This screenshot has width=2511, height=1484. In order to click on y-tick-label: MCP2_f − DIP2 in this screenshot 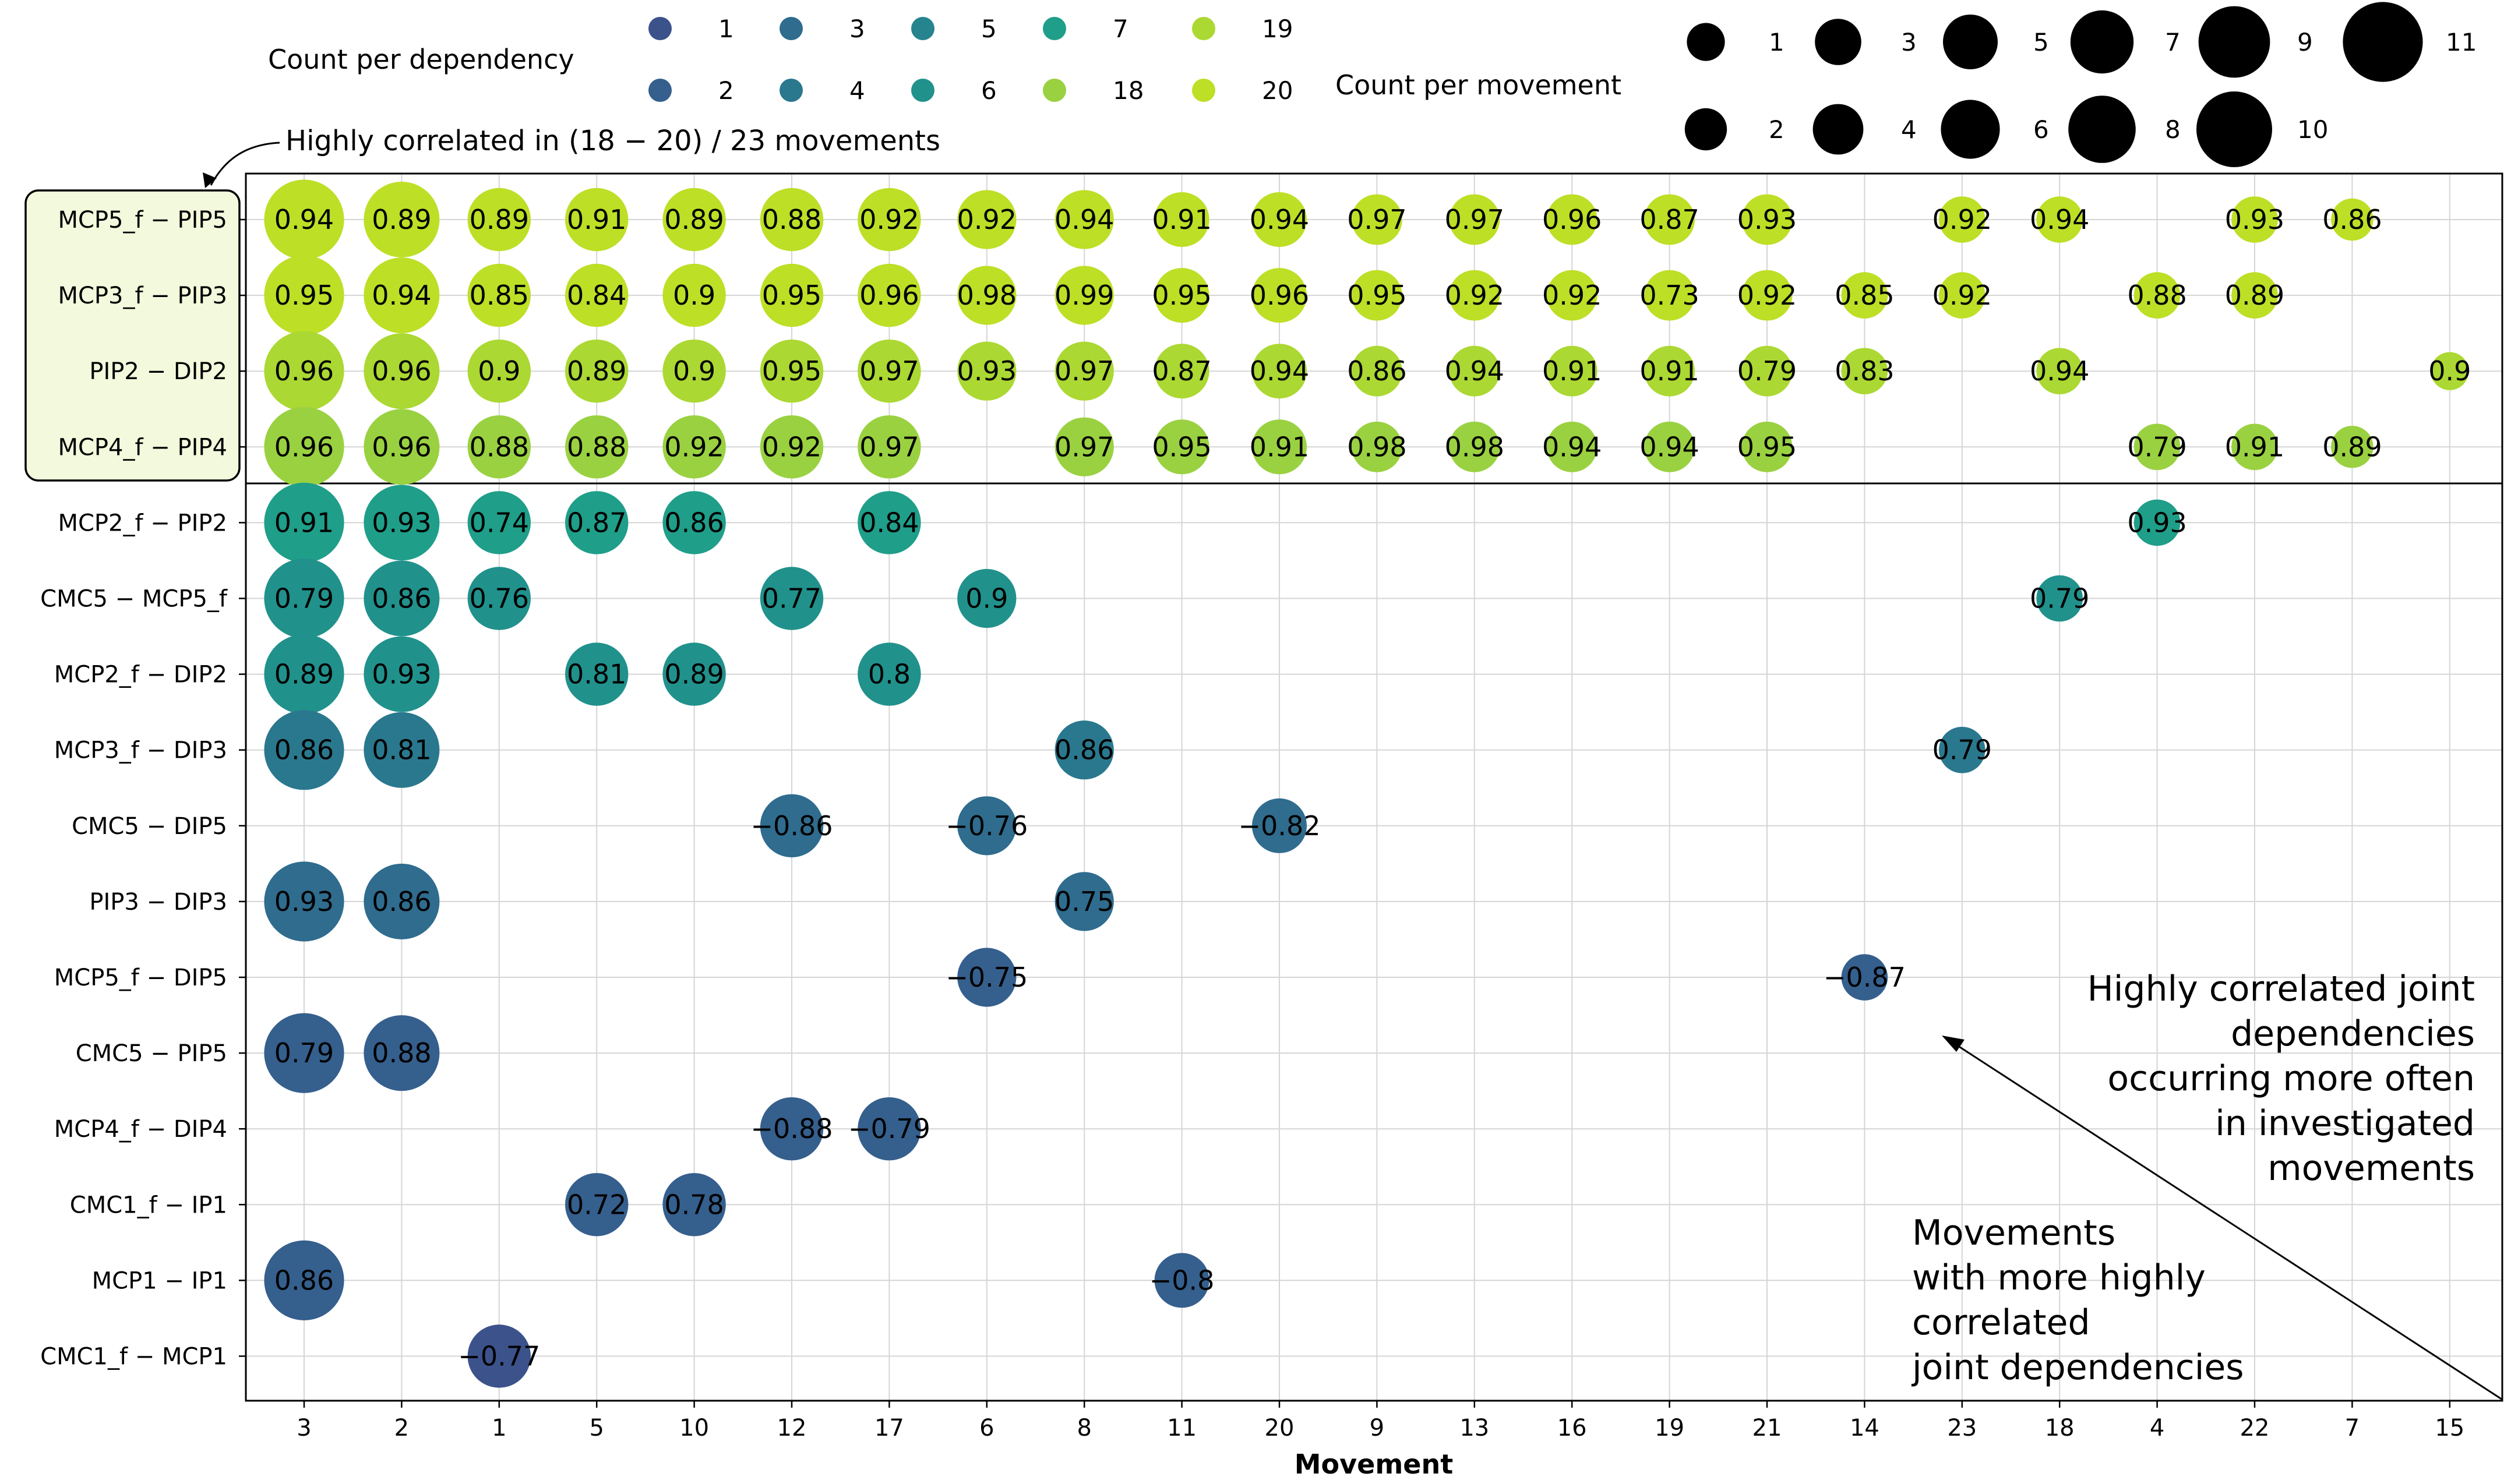, I will do `click(140, 675)`.